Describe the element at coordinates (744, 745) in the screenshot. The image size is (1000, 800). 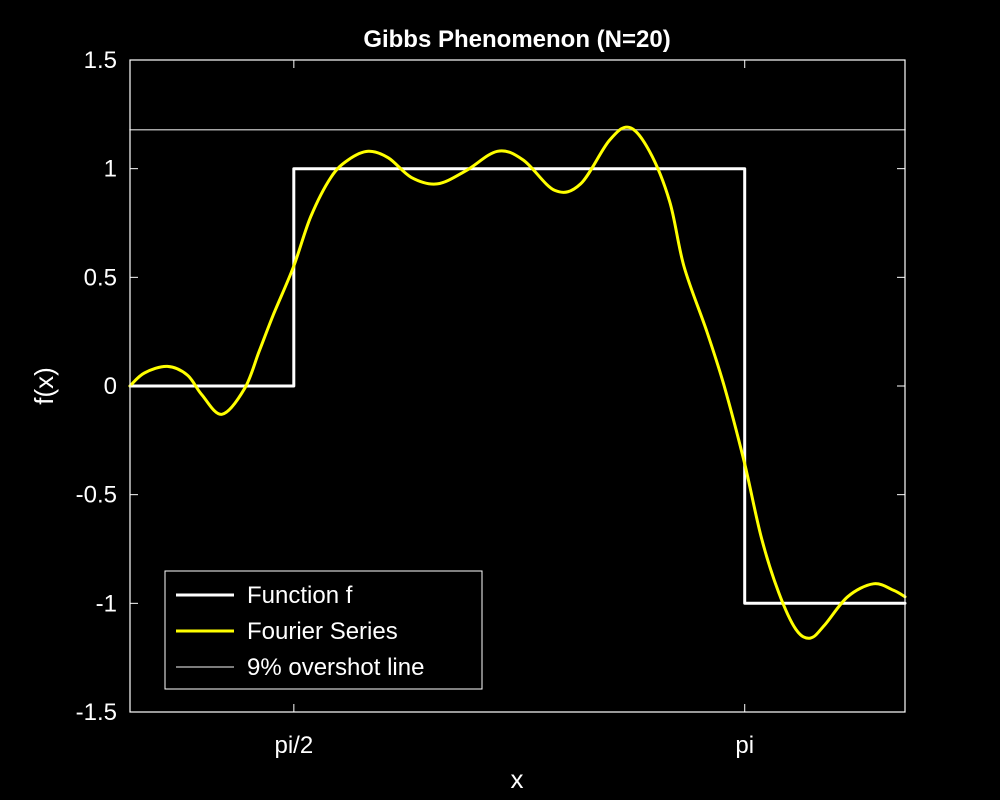
I see `x-tick-label: pi` at that location.